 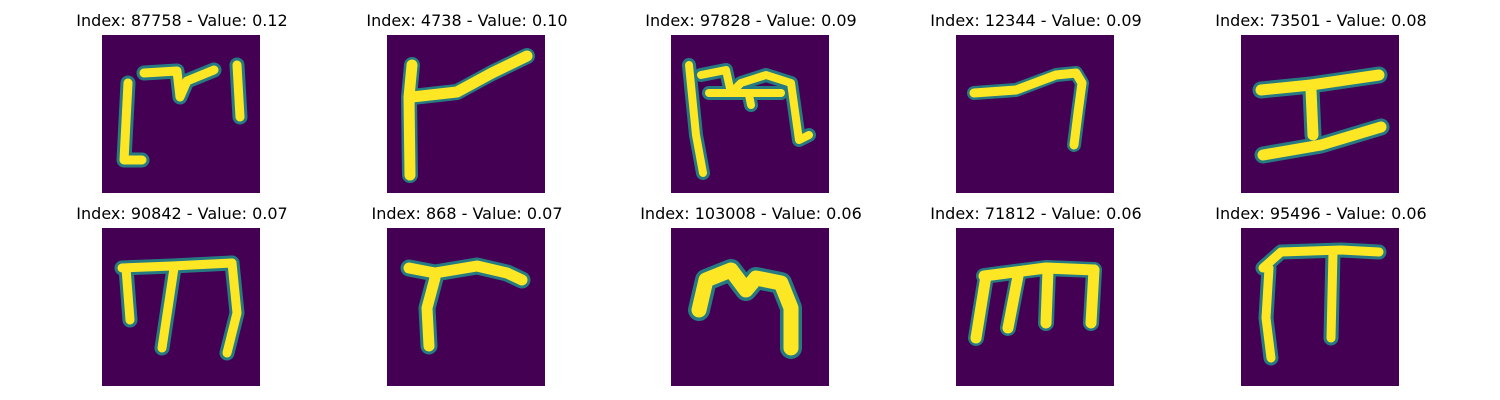 I want to click on panel-4: Index: 12344 - Value: 0.09, so click(x=1056, y=105).